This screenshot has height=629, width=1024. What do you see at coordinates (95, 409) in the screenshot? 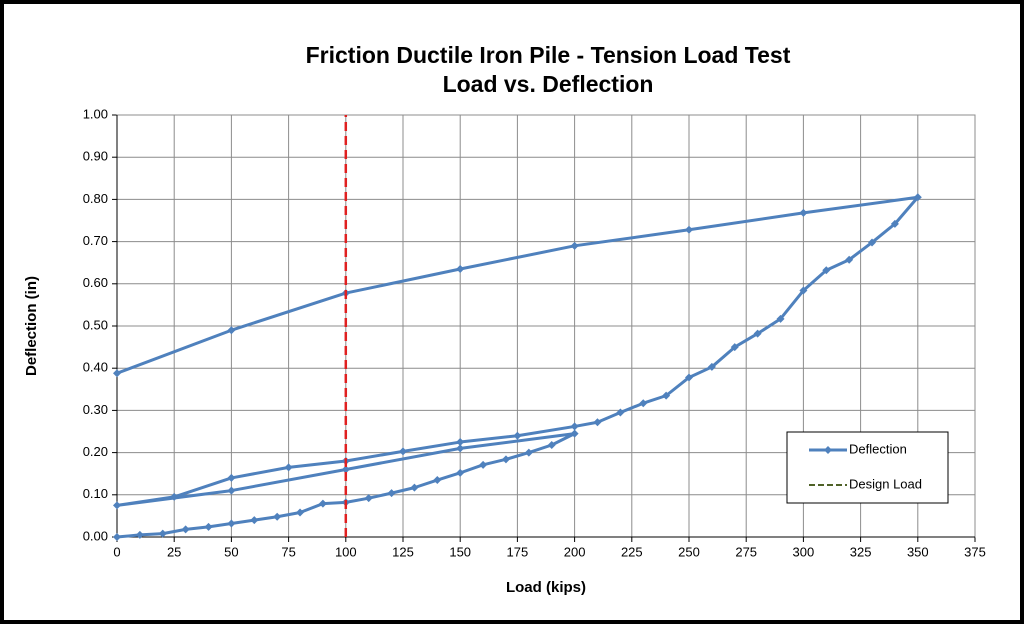
I see `y-tick-label: 0.30` at bounding box center [95, 409].